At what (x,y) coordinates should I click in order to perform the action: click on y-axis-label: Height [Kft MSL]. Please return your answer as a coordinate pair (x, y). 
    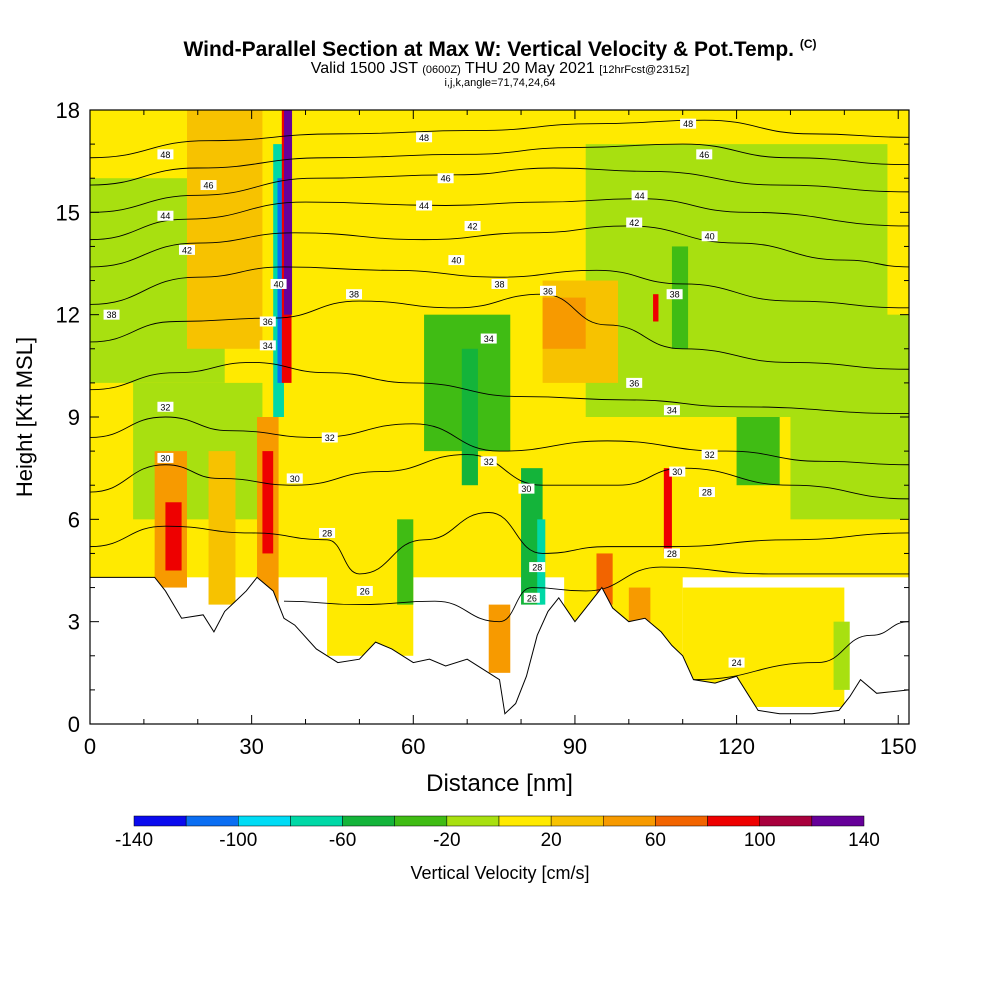
    Looking at the image, I should click on (24, 417).